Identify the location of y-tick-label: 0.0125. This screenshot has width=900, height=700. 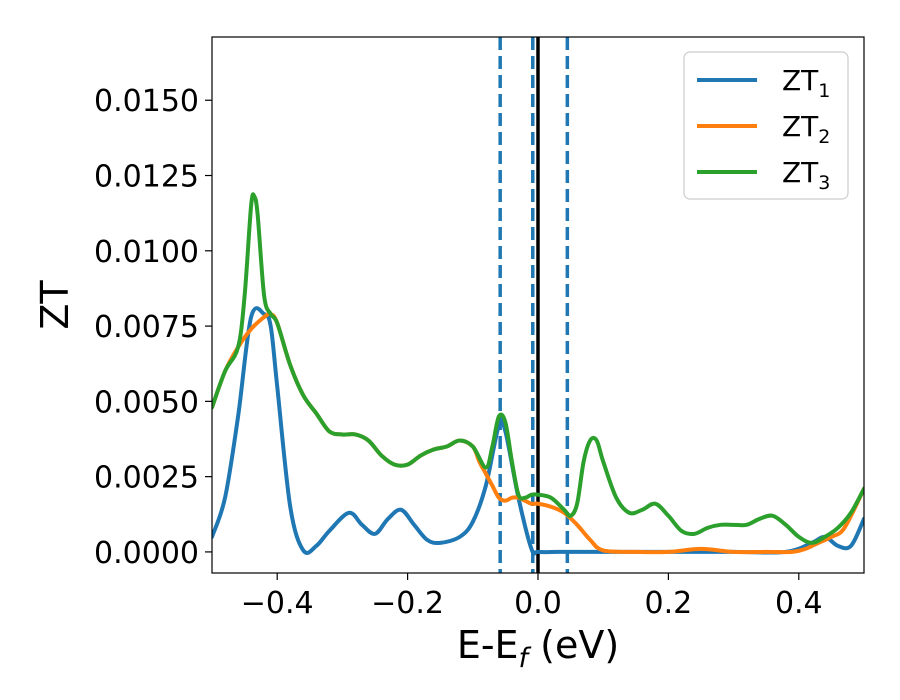
(146, 177).